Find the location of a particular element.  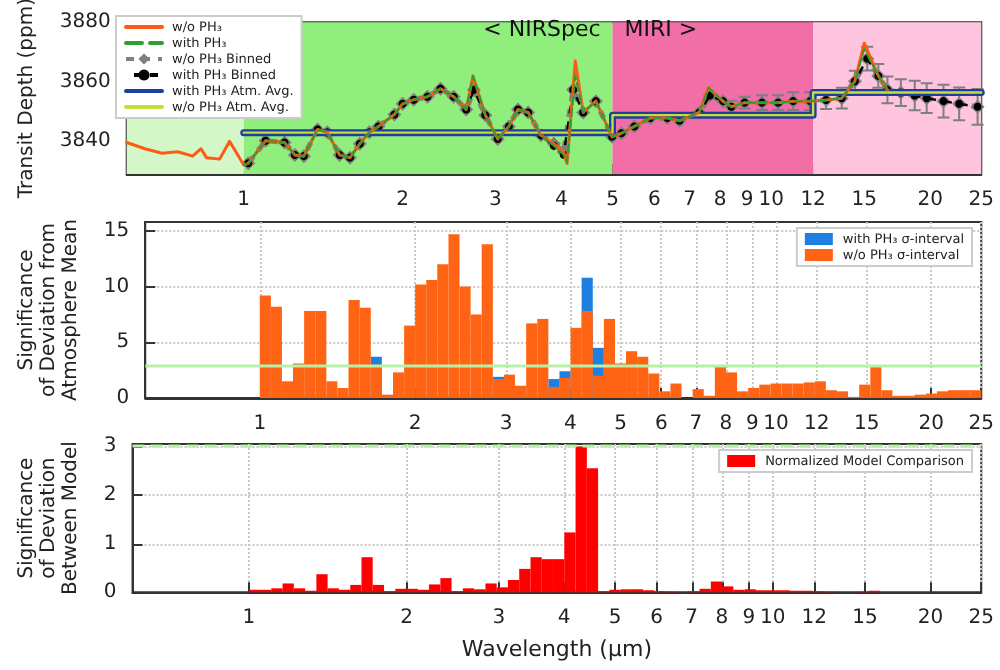

y-axis-title: Transit Depth (ppm) is located at coordinates (27, 100).